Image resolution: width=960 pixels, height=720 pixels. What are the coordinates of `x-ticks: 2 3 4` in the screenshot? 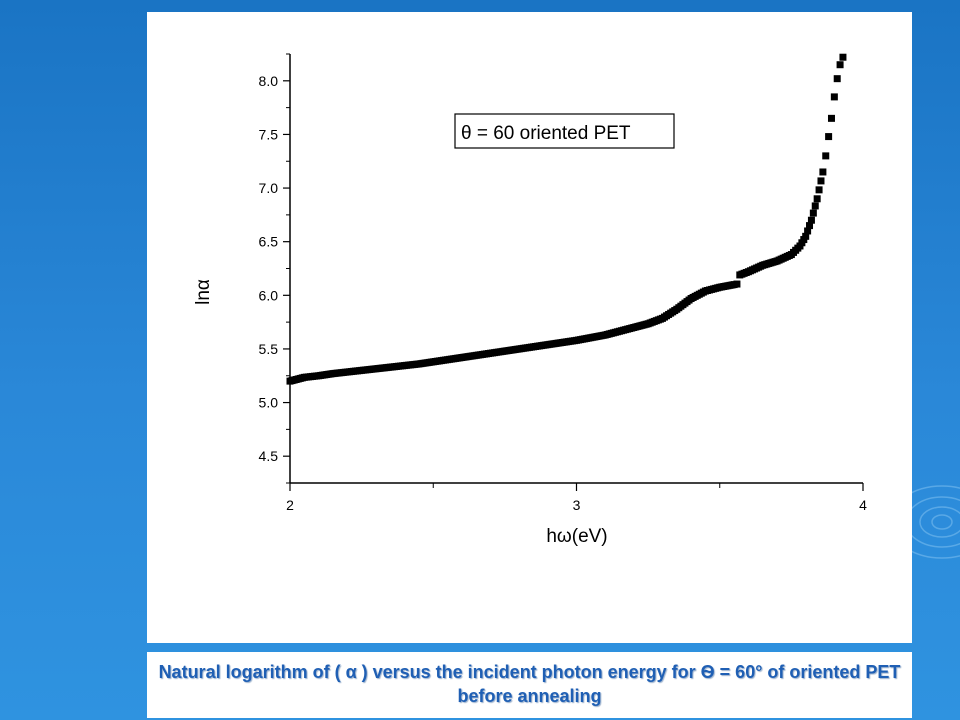 It's located at (576, 498).